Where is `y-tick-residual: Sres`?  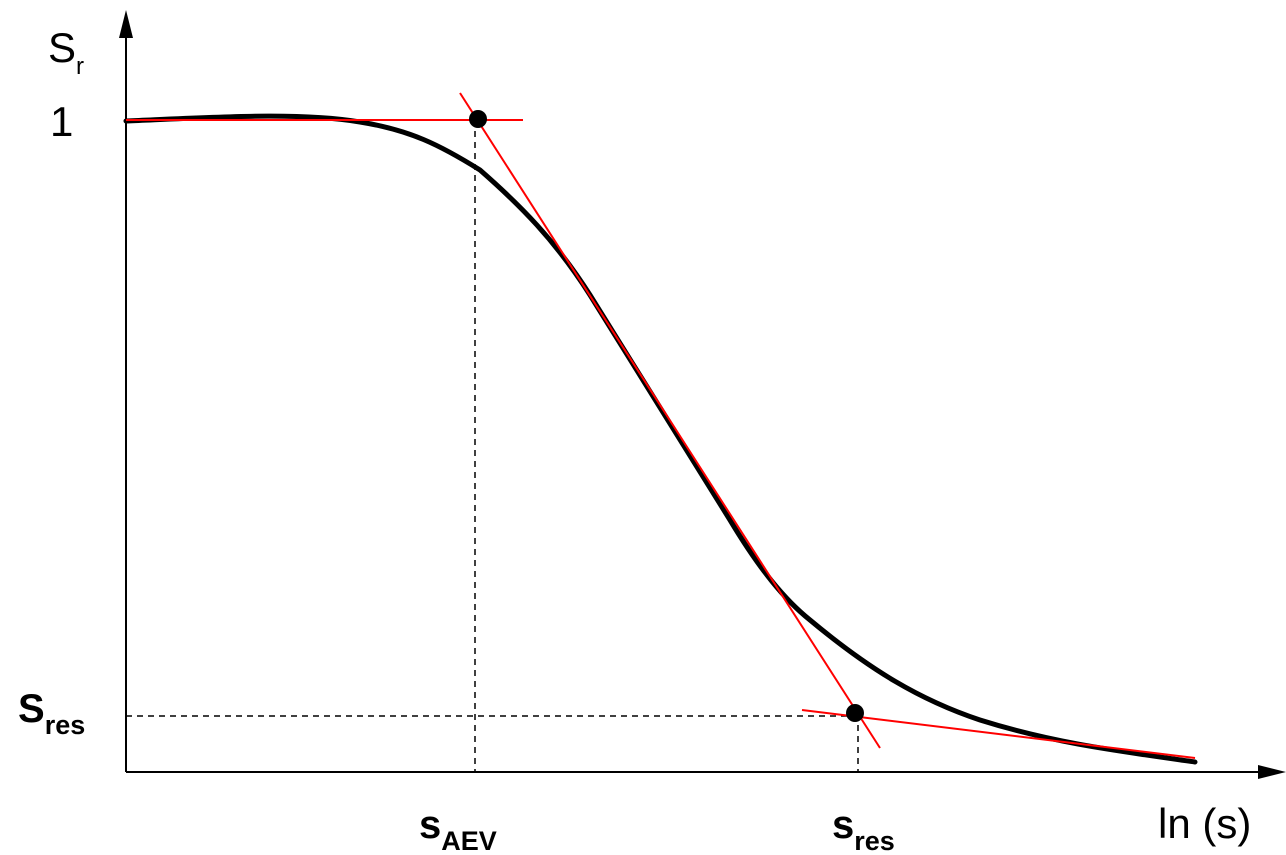 y-tick-residual: Sres is located at coordinates (51, 713).